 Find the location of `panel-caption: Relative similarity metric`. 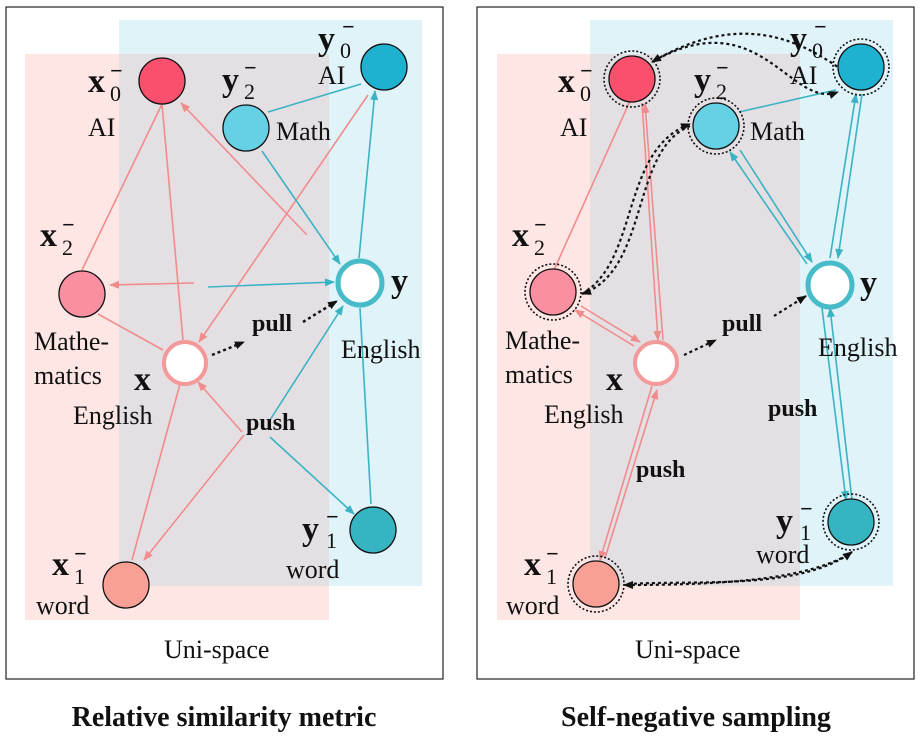

panel-caption: Relative similarity metric is located at coordinates (224, 717).